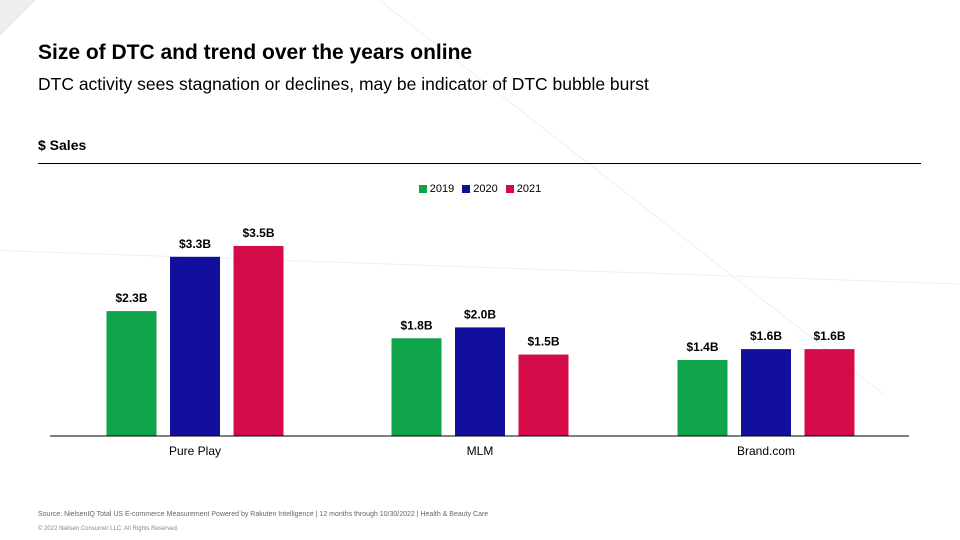  I want to click on data-label: $3.3B, so click(195, 244).